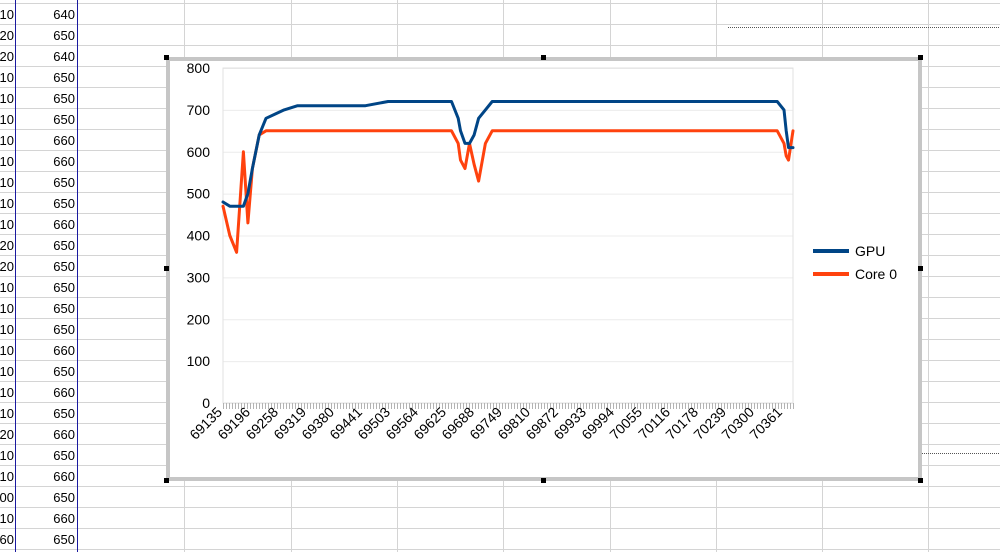 Image resolution: width=1000 pixels, height=552 pixels. Describe the element at coordinates (199, 194) in the screenshot. I see `y-tick-label: 500` at that location.